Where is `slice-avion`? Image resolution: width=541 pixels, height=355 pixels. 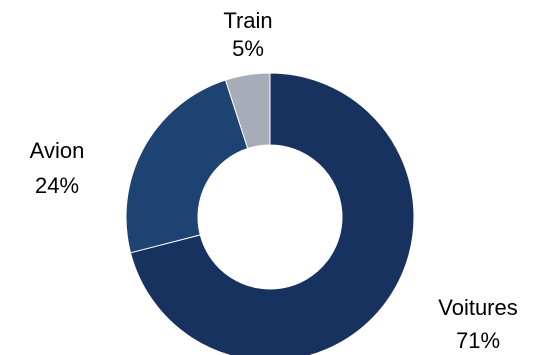 slice-avion is located at coordinates (187, 166).